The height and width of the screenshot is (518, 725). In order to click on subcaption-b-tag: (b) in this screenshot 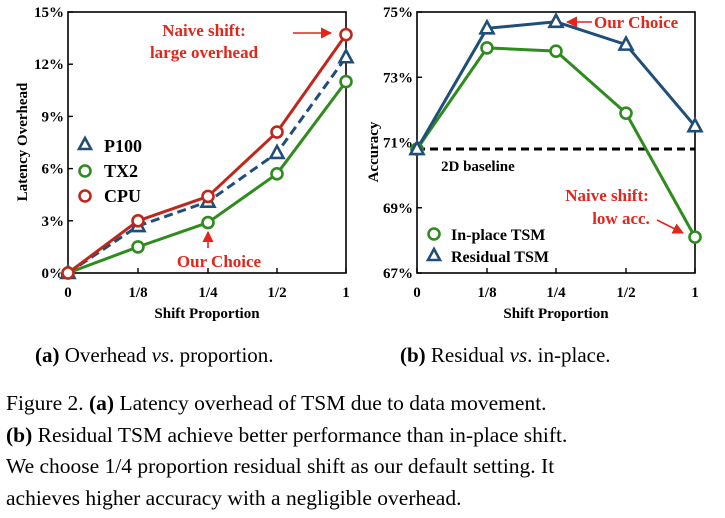, I will do `click(413, 355)`.